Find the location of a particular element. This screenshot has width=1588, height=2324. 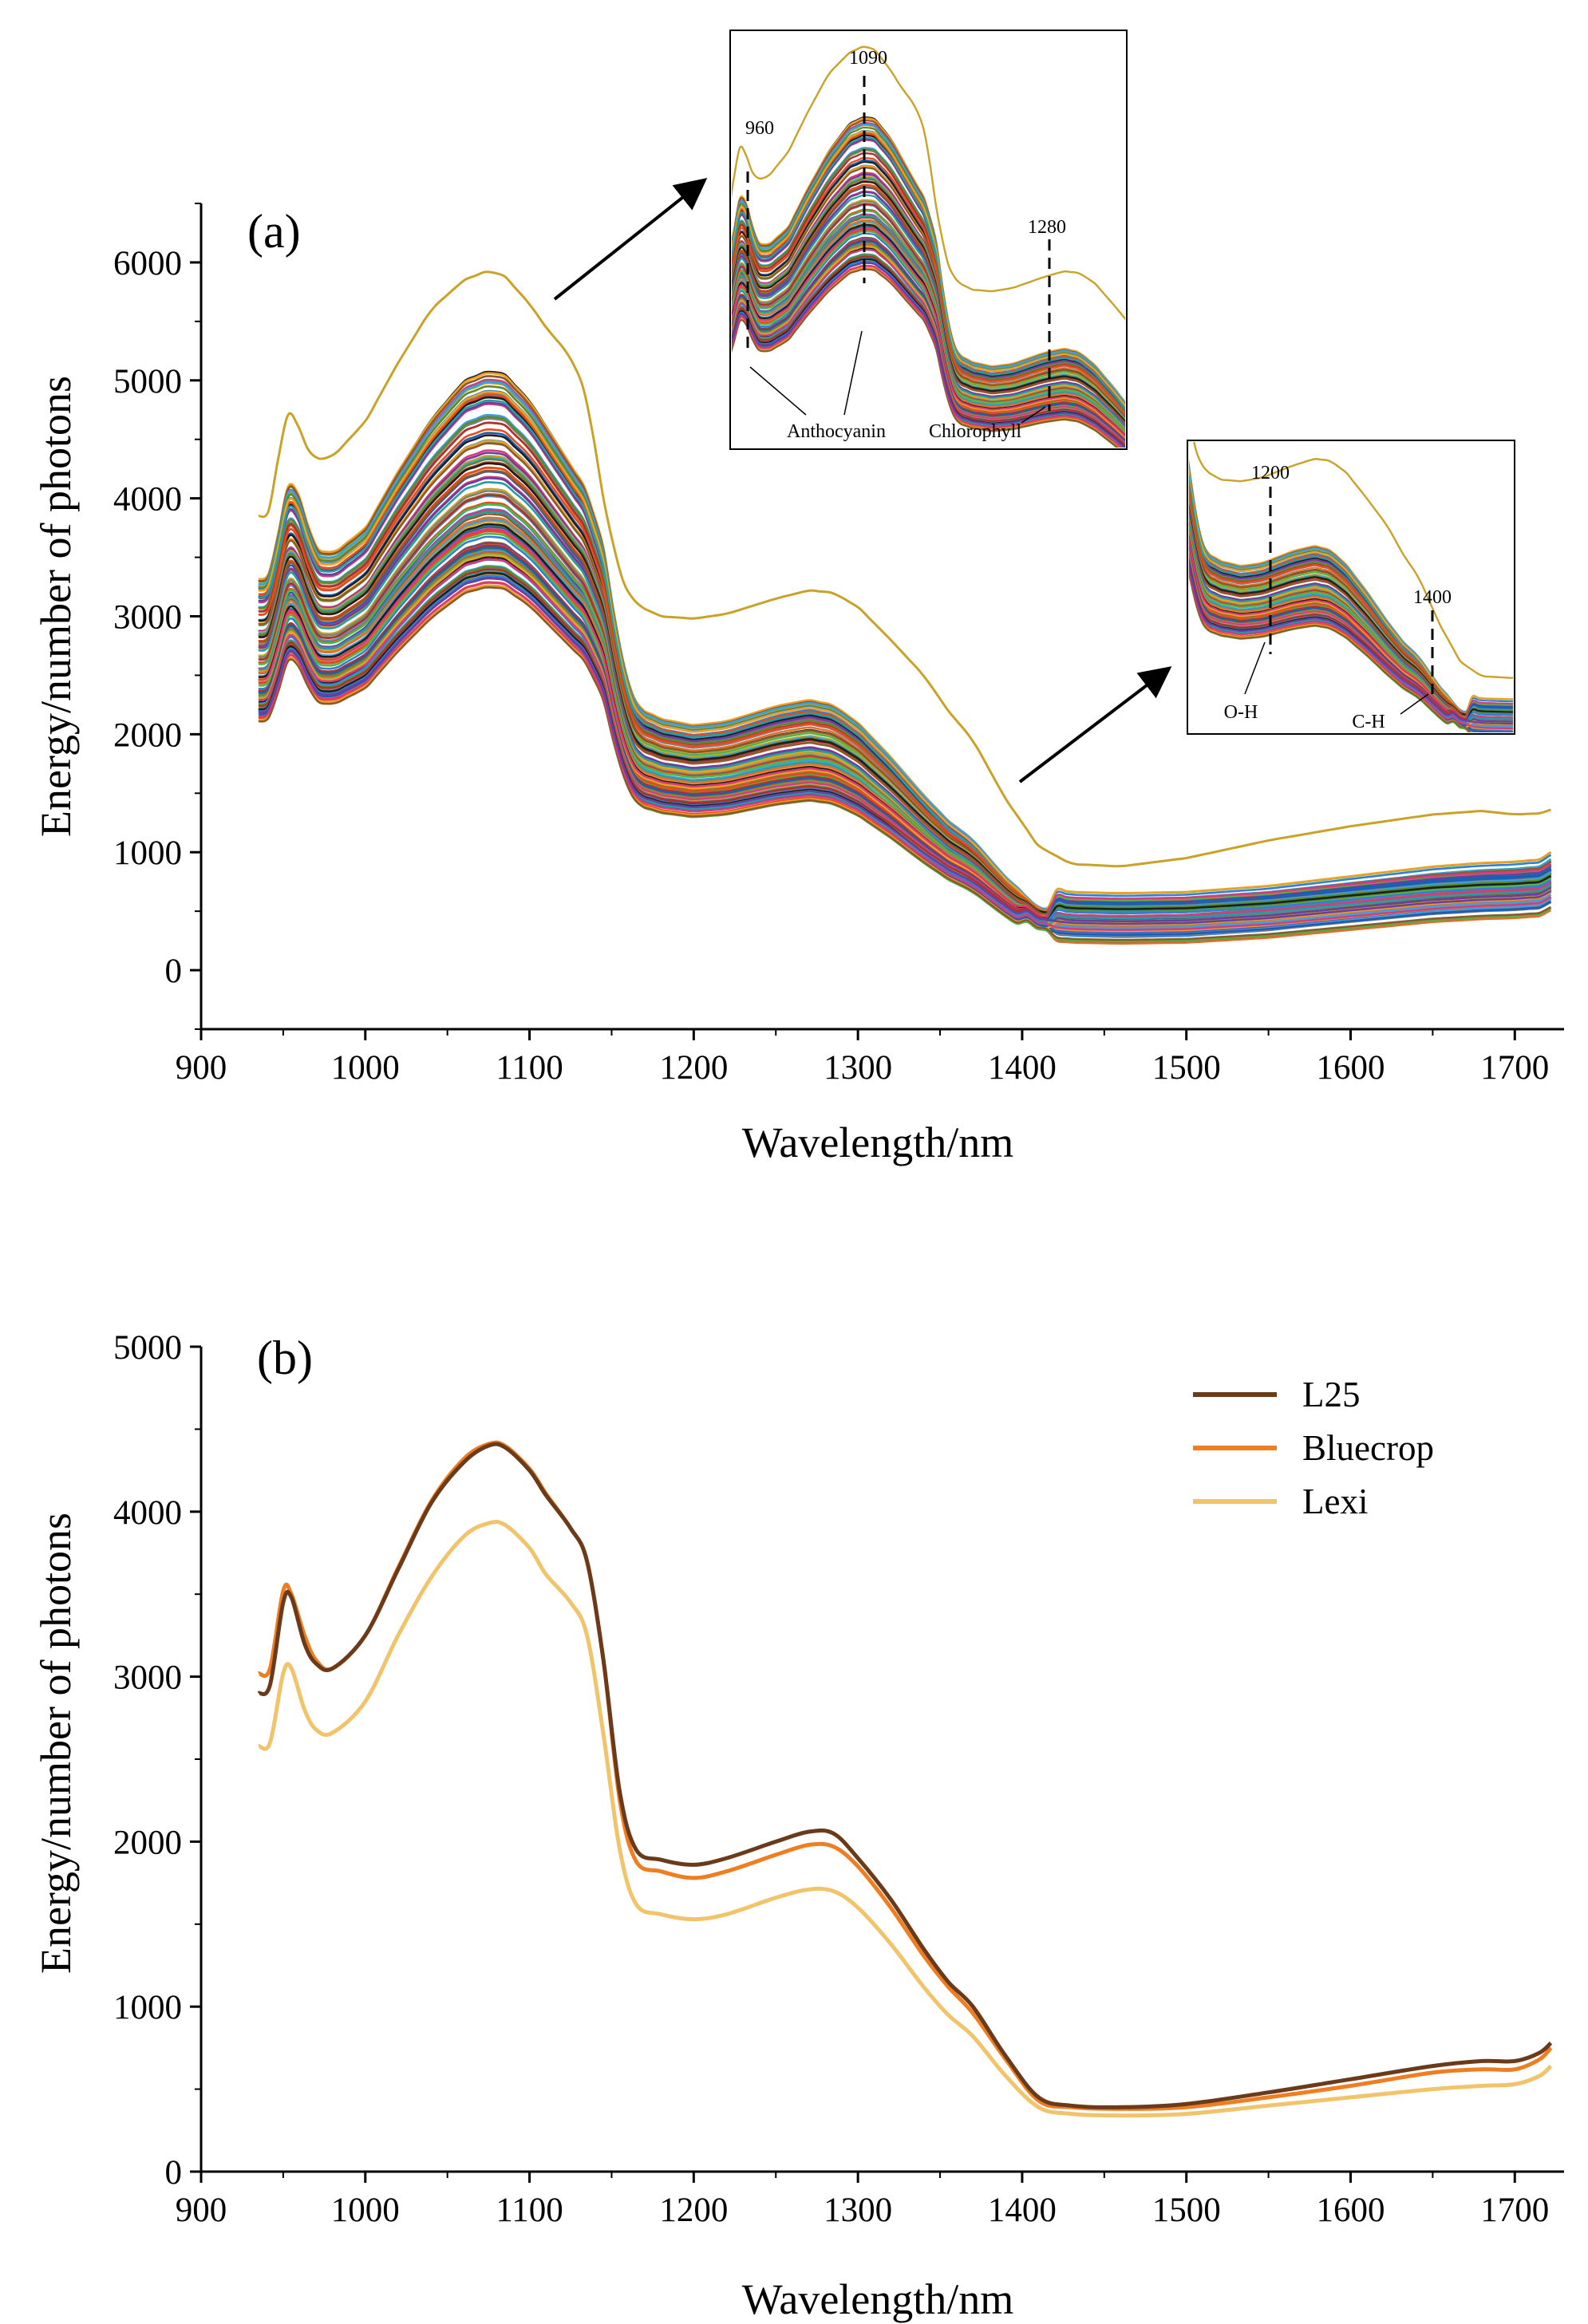

inset-2-label-1200: 1200 is located at coordinates (1270, 473).